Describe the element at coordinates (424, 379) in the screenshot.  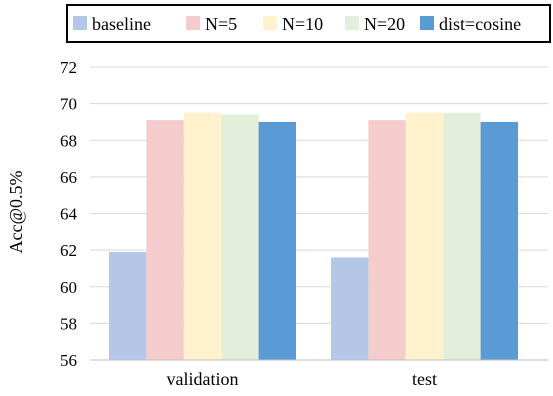
I see `x-tick-label: test` at that location.